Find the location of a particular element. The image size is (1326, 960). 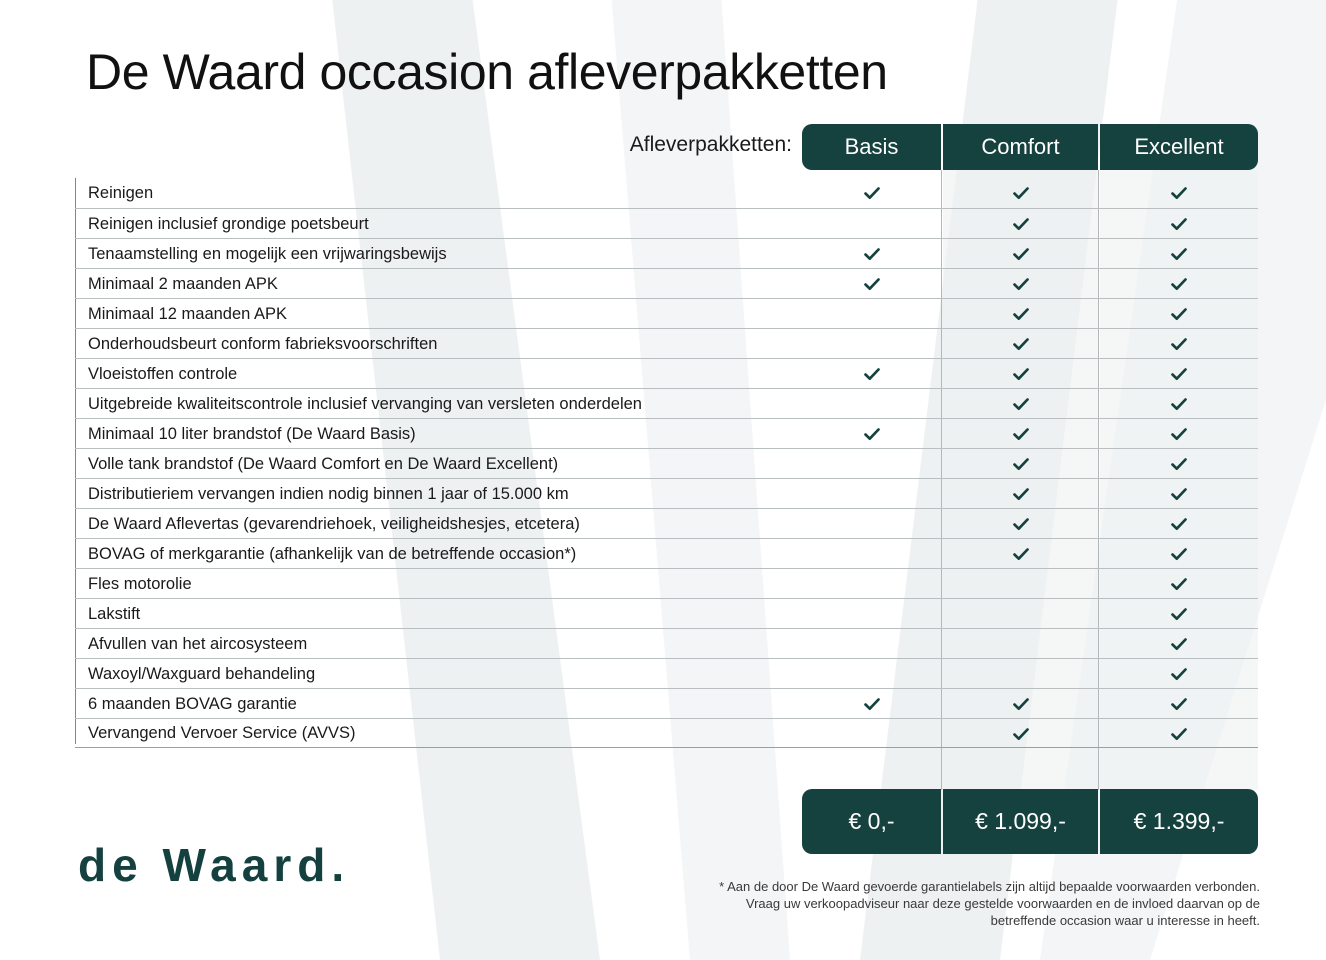

table-row: Waxoyl/Waxguard behandeling is located at coordinates (666, 673).